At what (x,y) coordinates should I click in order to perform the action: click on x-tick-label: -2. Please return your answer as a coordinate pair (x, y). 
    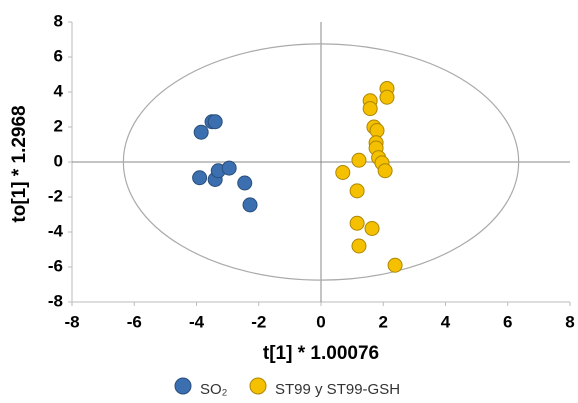
    Looking at the image, I should click on (258, 321).